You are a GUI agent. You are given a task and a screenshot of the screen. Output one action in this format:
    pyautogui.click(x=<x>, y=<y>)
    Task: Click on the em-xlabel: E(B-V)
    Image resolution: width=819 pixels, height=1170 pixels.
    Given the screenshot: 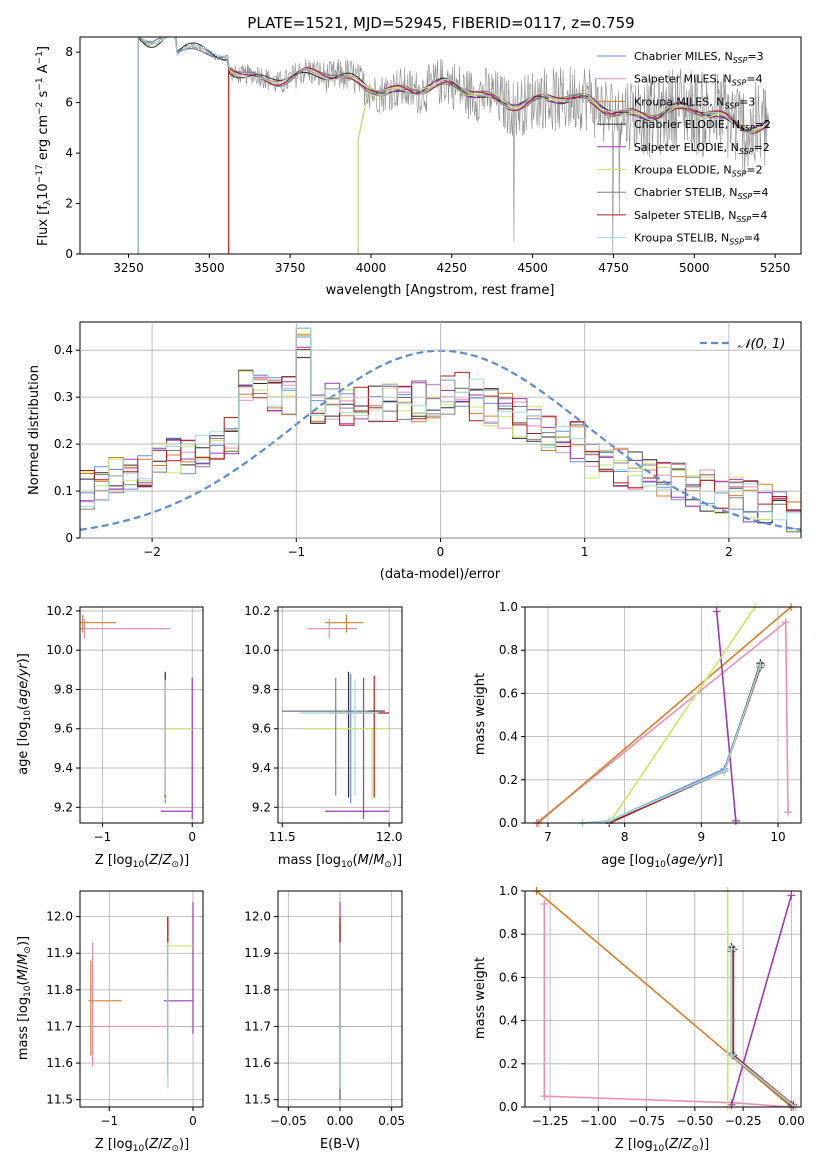 What is the action you would take?
    pyautogui.click(x=340, y=1144)
    